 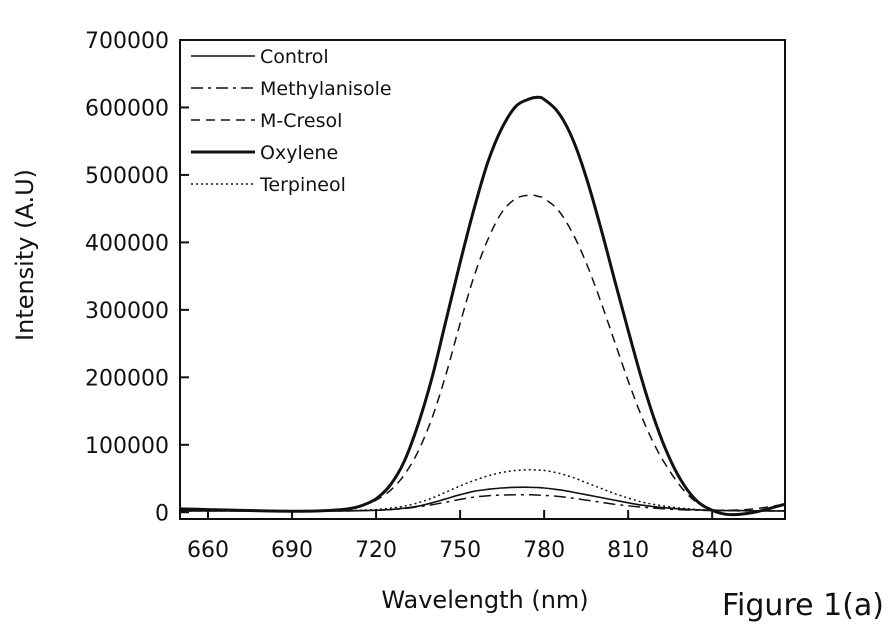 What do you see at coordinates (208, 550) in the screenshot?
I see `x-tick-label: 660` at bounding box center [208, 550].